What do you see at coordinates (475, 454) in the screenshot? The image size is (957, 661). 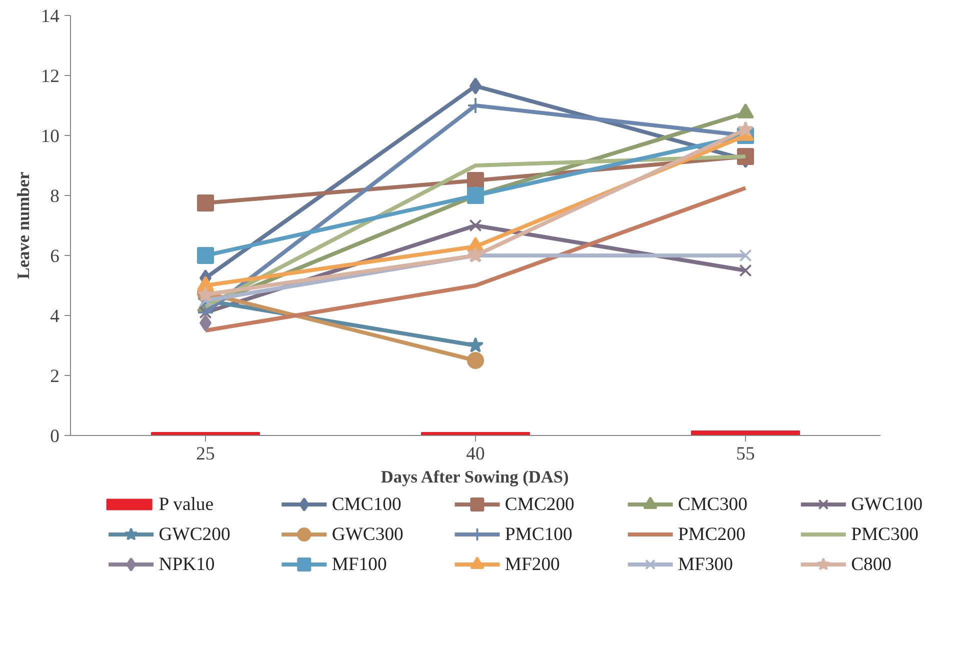 I see `x-tick-label: 40` at bounding box center [475, 454].